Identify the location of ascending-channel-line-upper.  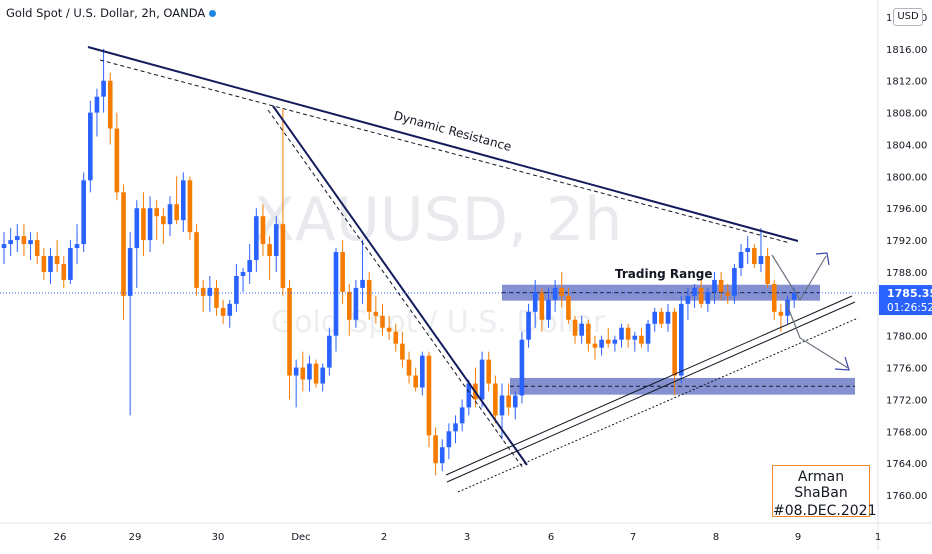
(649, 385).